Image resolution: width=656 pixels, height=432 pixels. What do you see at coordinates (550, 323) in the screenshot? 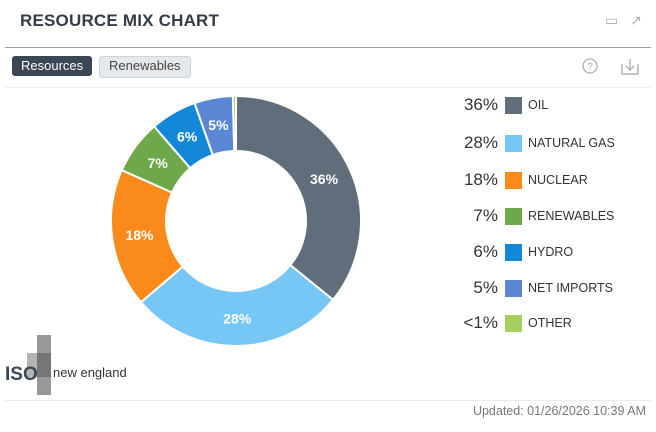
I see `legend-label: OTHER` at bounding box center [550, 323].